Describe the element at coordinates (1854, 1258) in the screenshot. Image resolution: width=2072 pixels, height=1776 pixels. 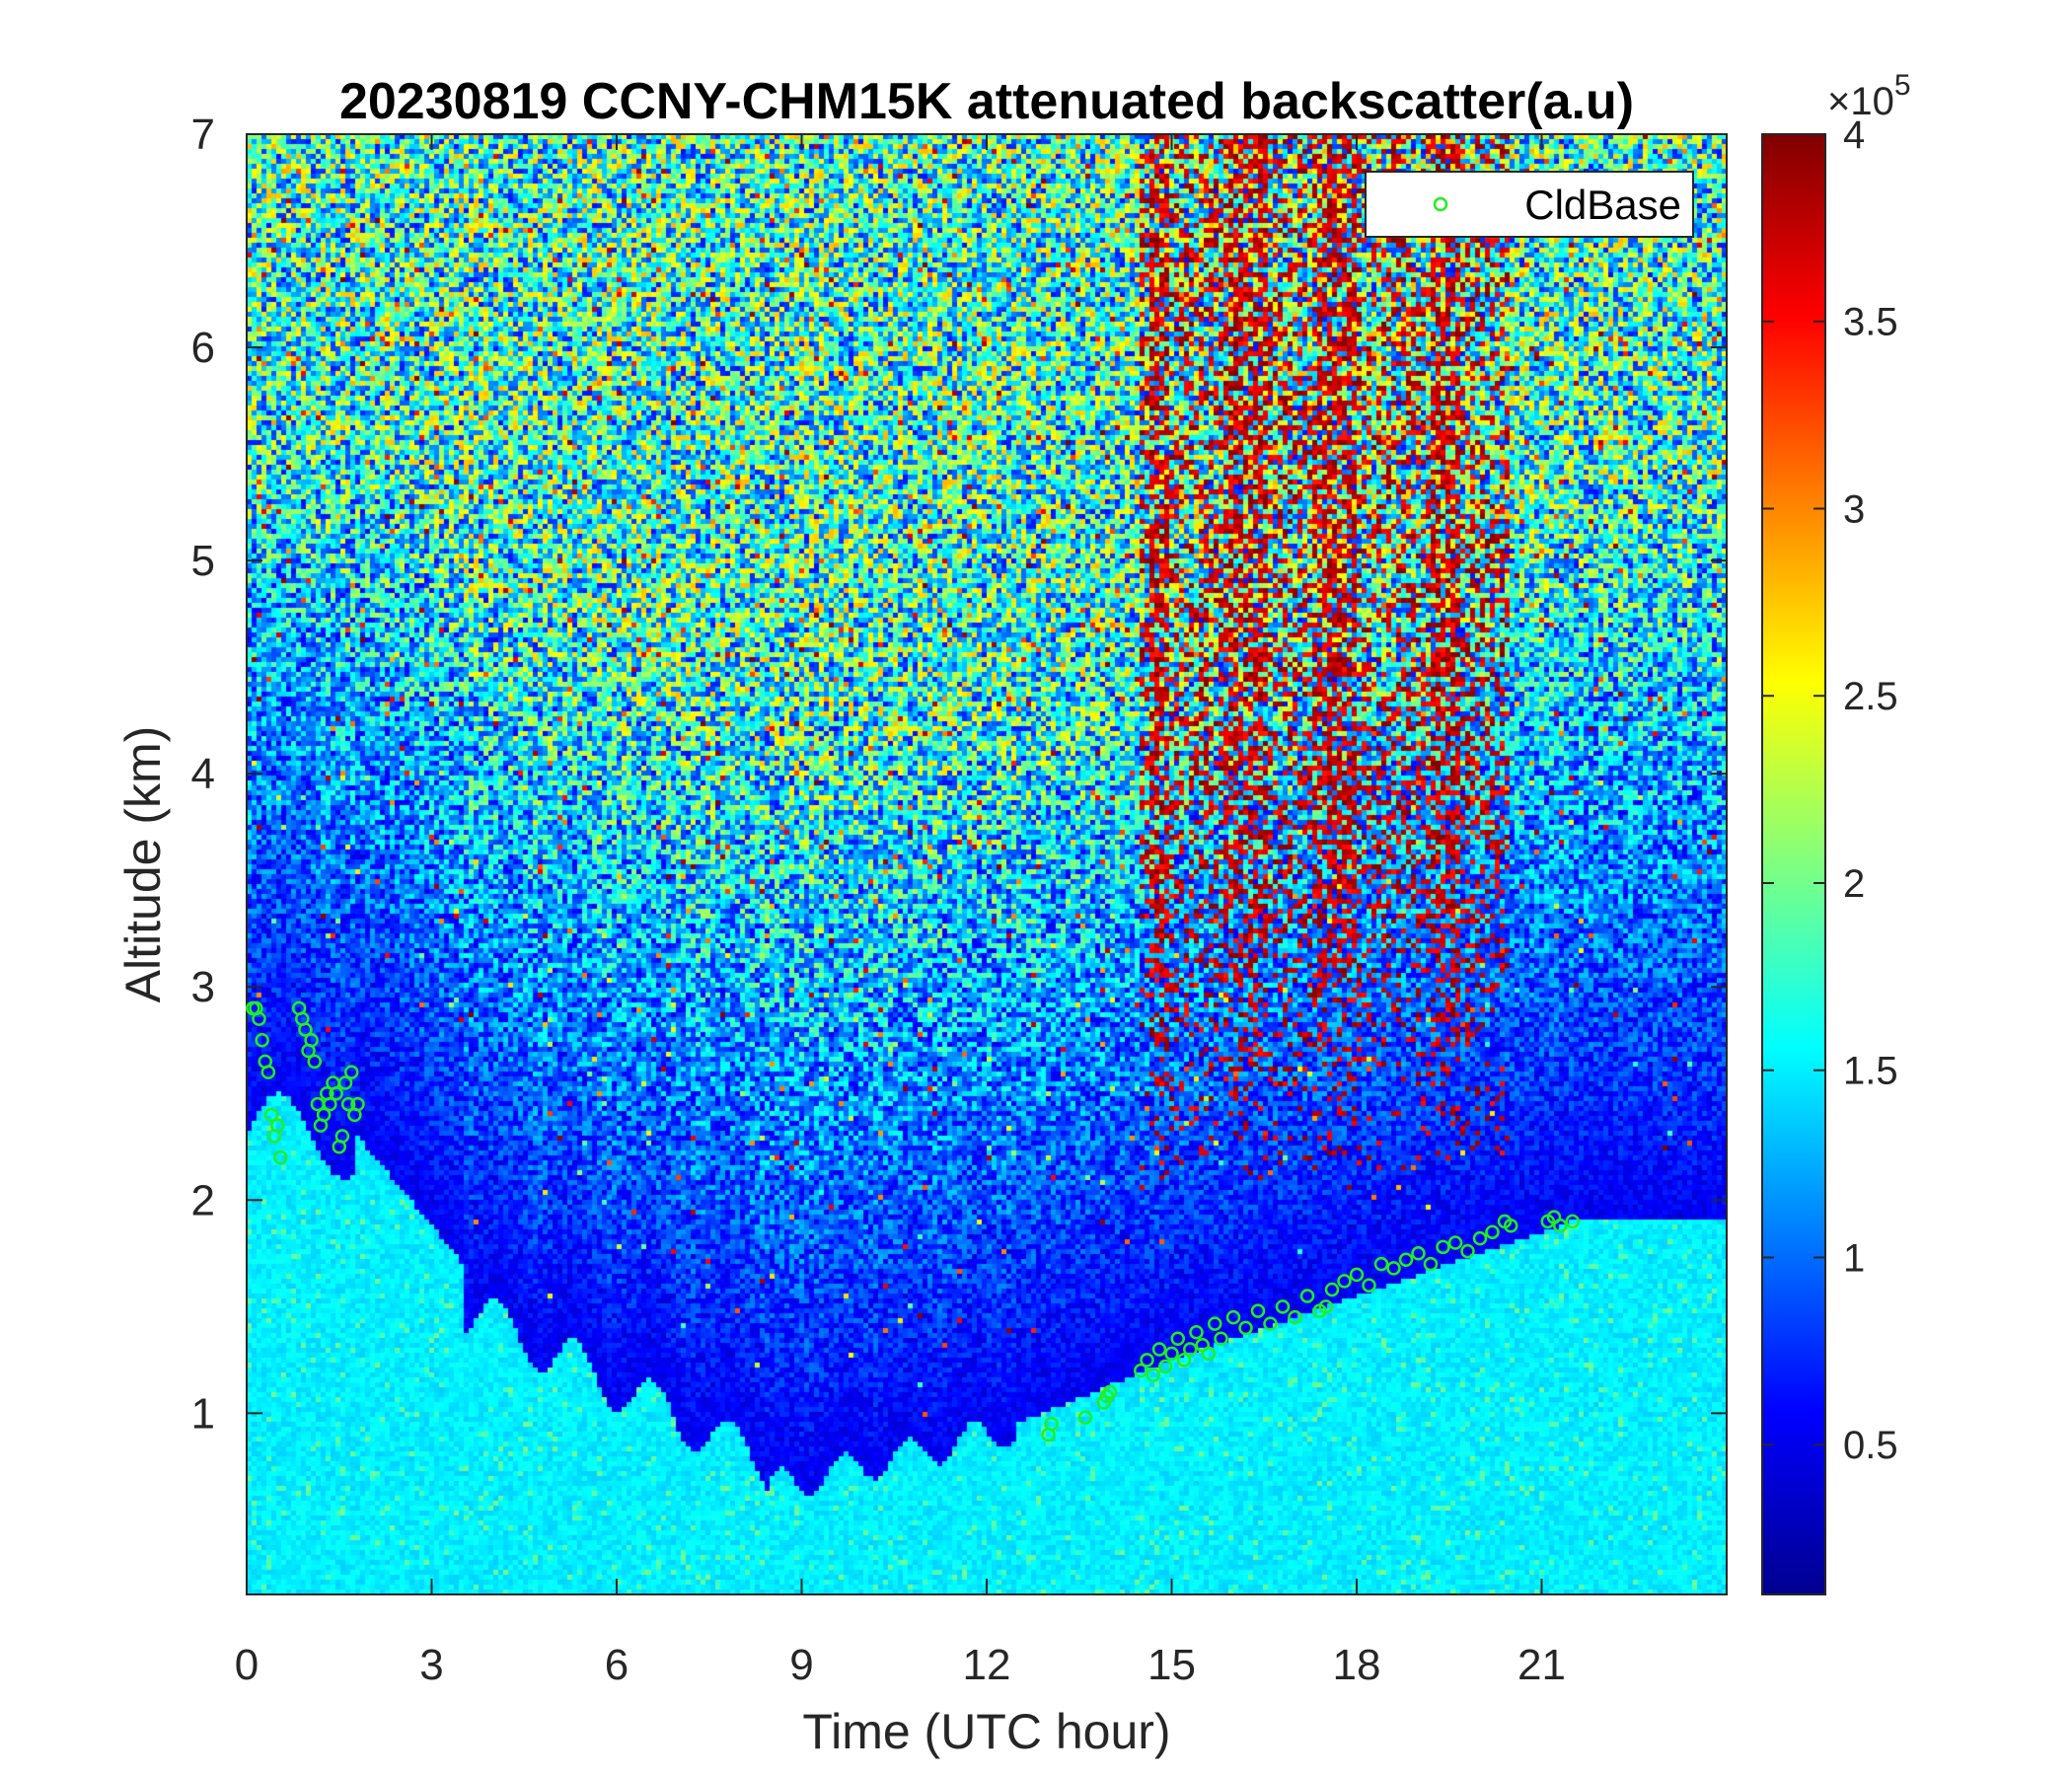
I see `colorbar-tick-label: 1` at that location.